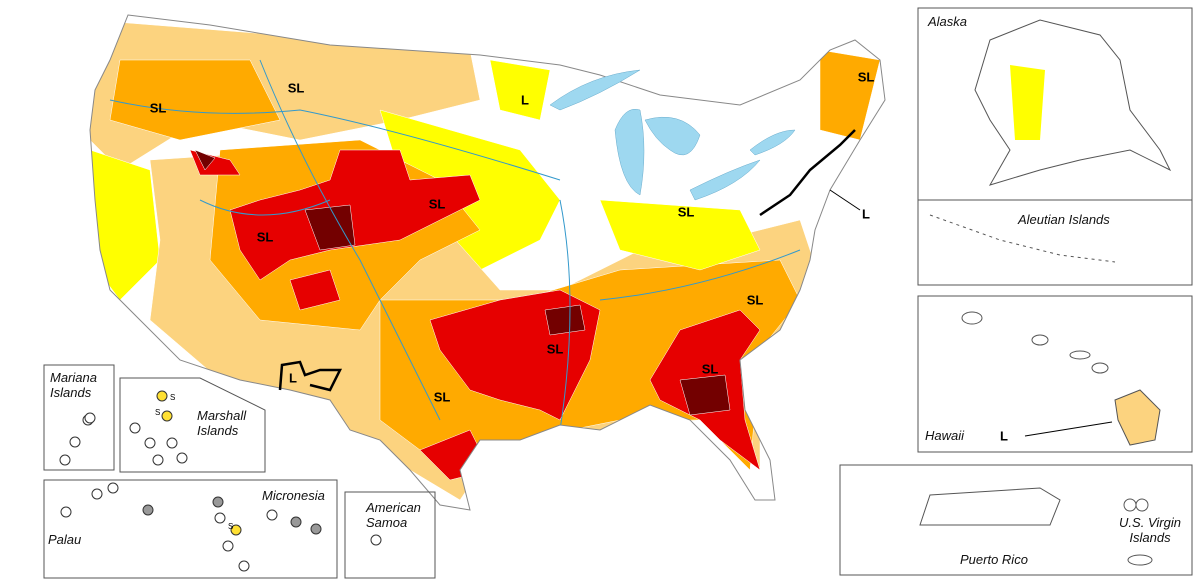 This screenshot has height=585, width=1200. Describe the element at coordinates (293, 495) in the screenshot. I see `inset-label: Micronesia` at that location.